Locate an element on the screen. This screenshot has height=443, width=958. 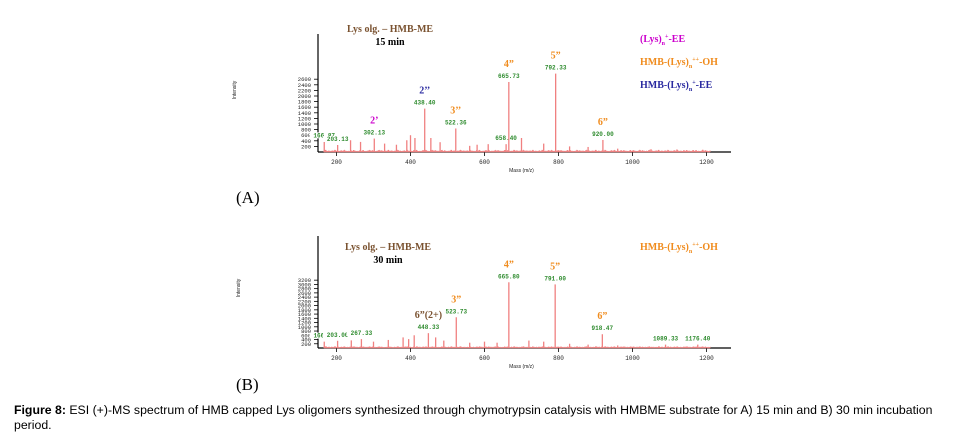
peak-assignment: 2’’ is located at coordinates (424, 91).